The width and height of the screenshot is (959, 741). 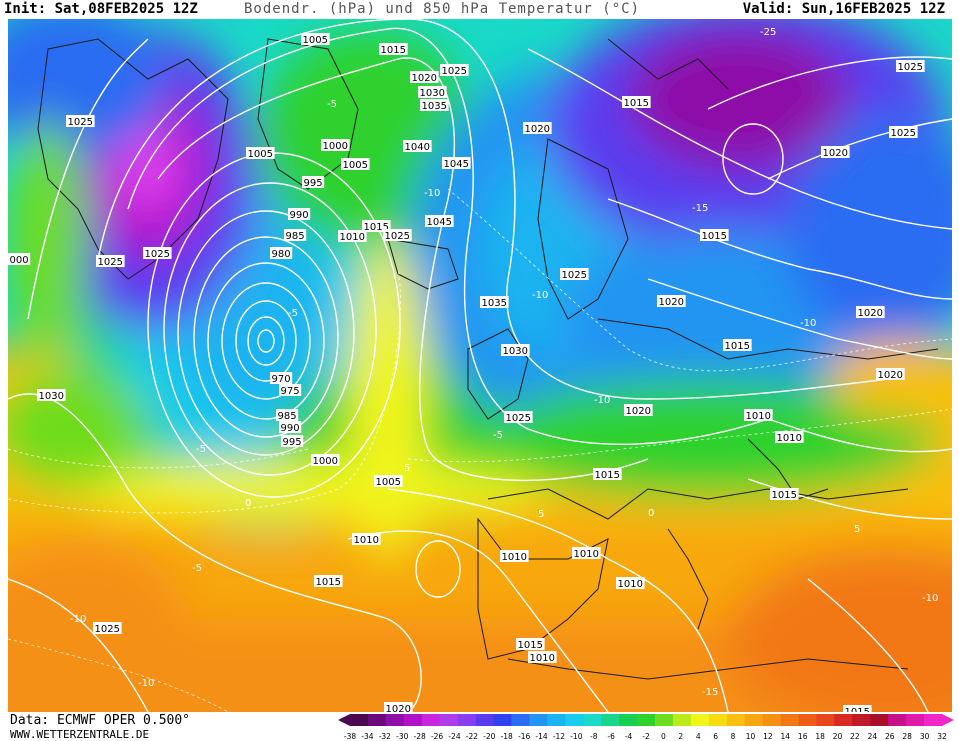 I want to click on isobar-label: 980, so click(x=281, y=253).